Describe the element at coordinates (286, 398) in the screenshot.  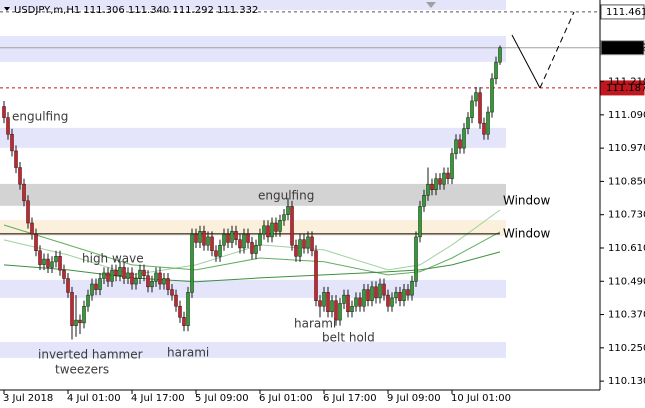
I see `x-tick-label: 6 Jul 01:00` at that location.